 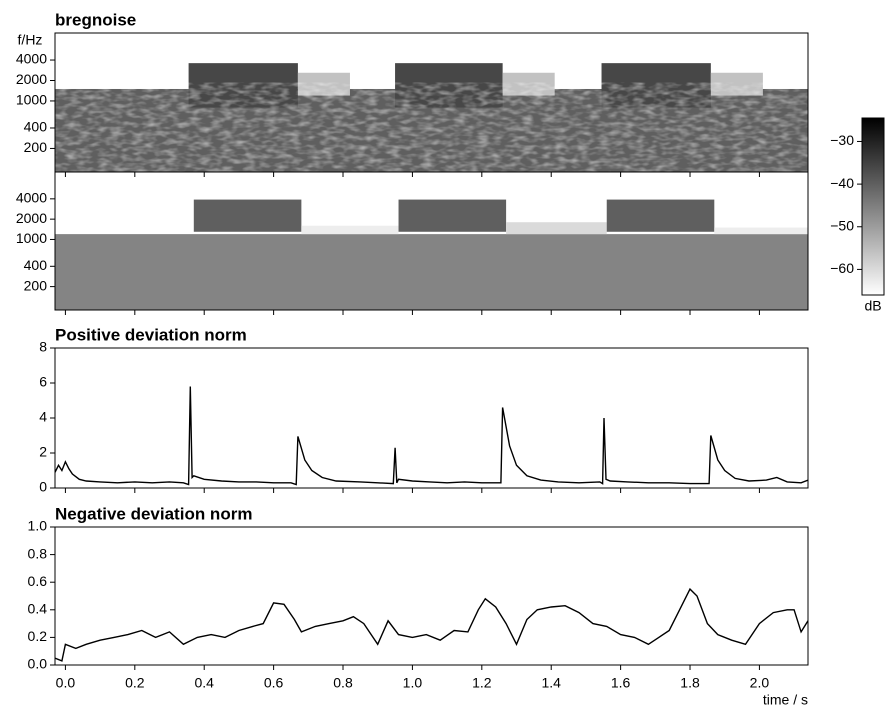 I want to click on y-tick-label: 1.0, so click(x=38, y=526).